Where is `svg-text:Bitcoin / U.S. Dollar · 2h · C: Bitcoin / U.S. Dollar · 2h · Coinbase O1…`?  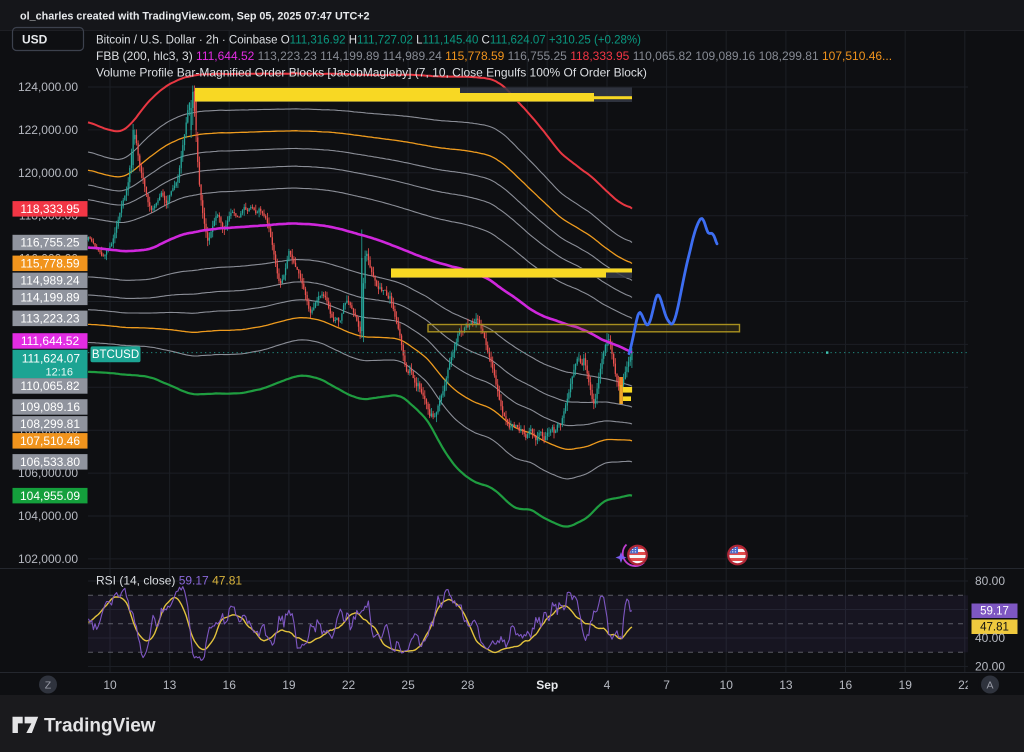
svg-text:Bitcoin / U.S. Dollar · 2h · C: Bitcoin / U.S. Dollar · 2h · Coinbase O1… is located at coordinates (368, 41).